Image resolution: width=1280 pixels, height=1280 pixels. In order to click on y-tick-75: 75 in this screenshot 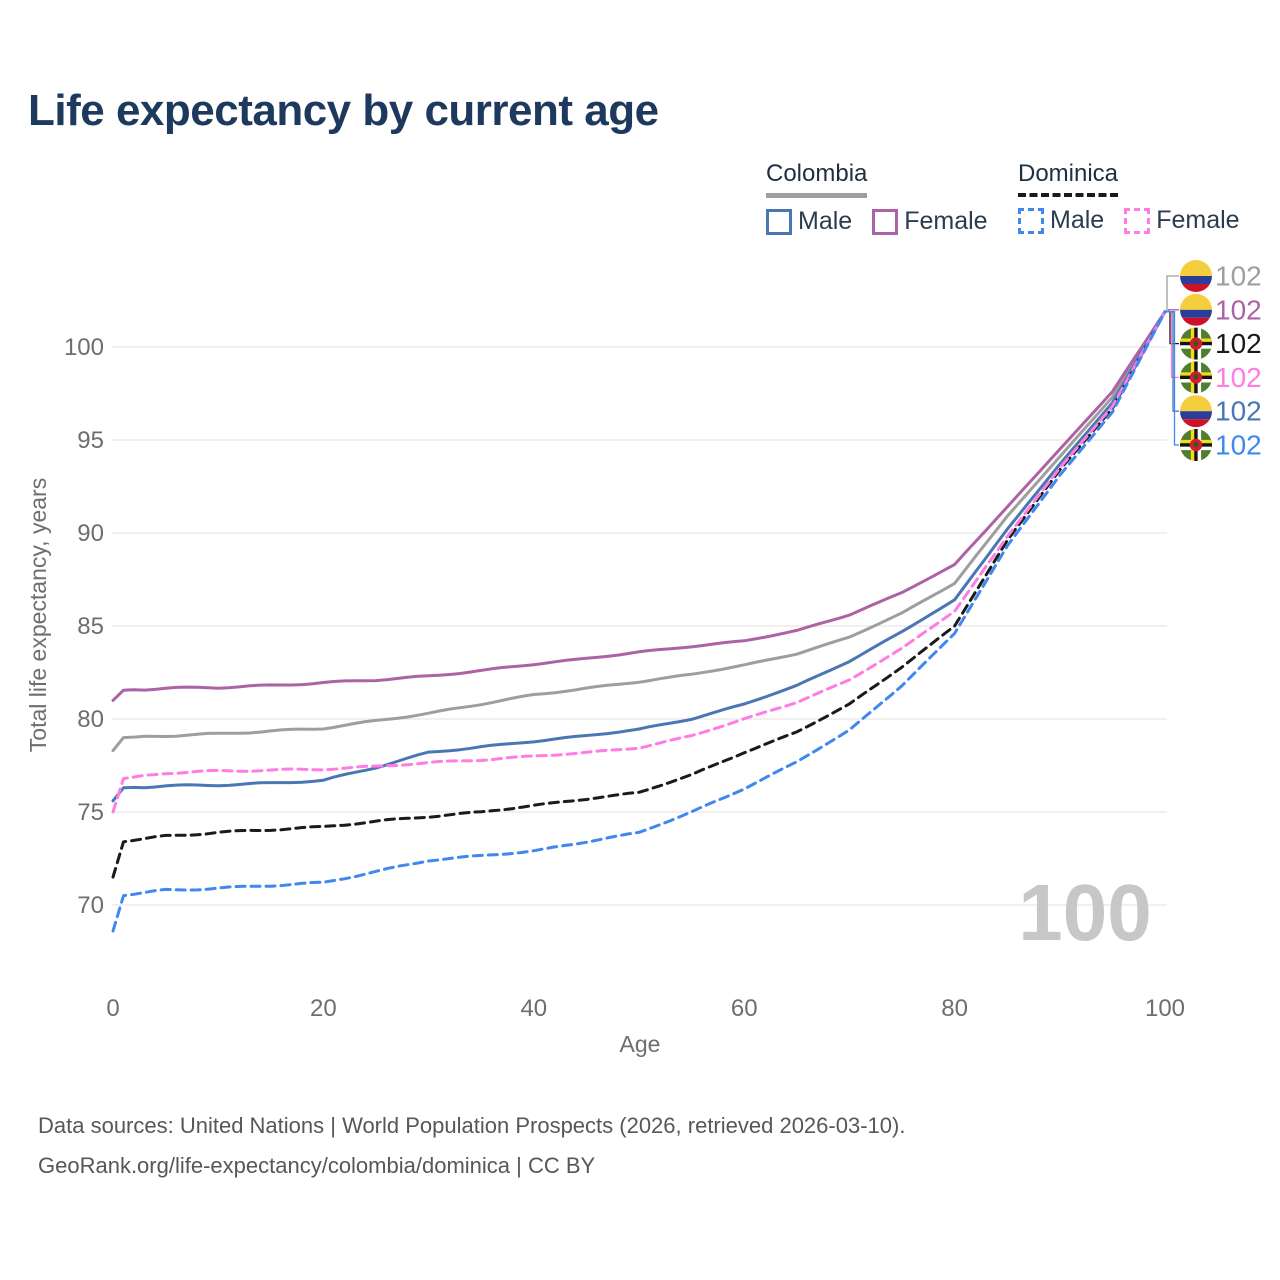, I will do `click(90, 812)`.